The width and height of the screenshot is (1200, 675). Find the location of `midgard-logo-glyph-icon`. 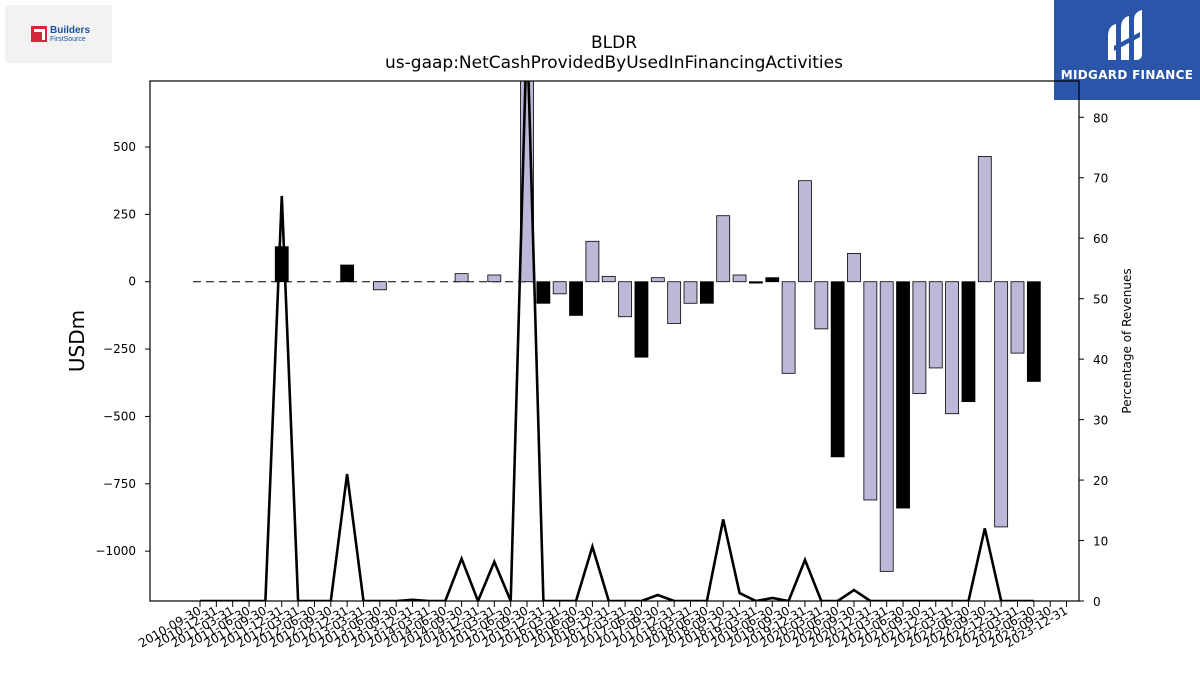

midgard-logo-glyph-icon is located at coordinates (1125, 35).